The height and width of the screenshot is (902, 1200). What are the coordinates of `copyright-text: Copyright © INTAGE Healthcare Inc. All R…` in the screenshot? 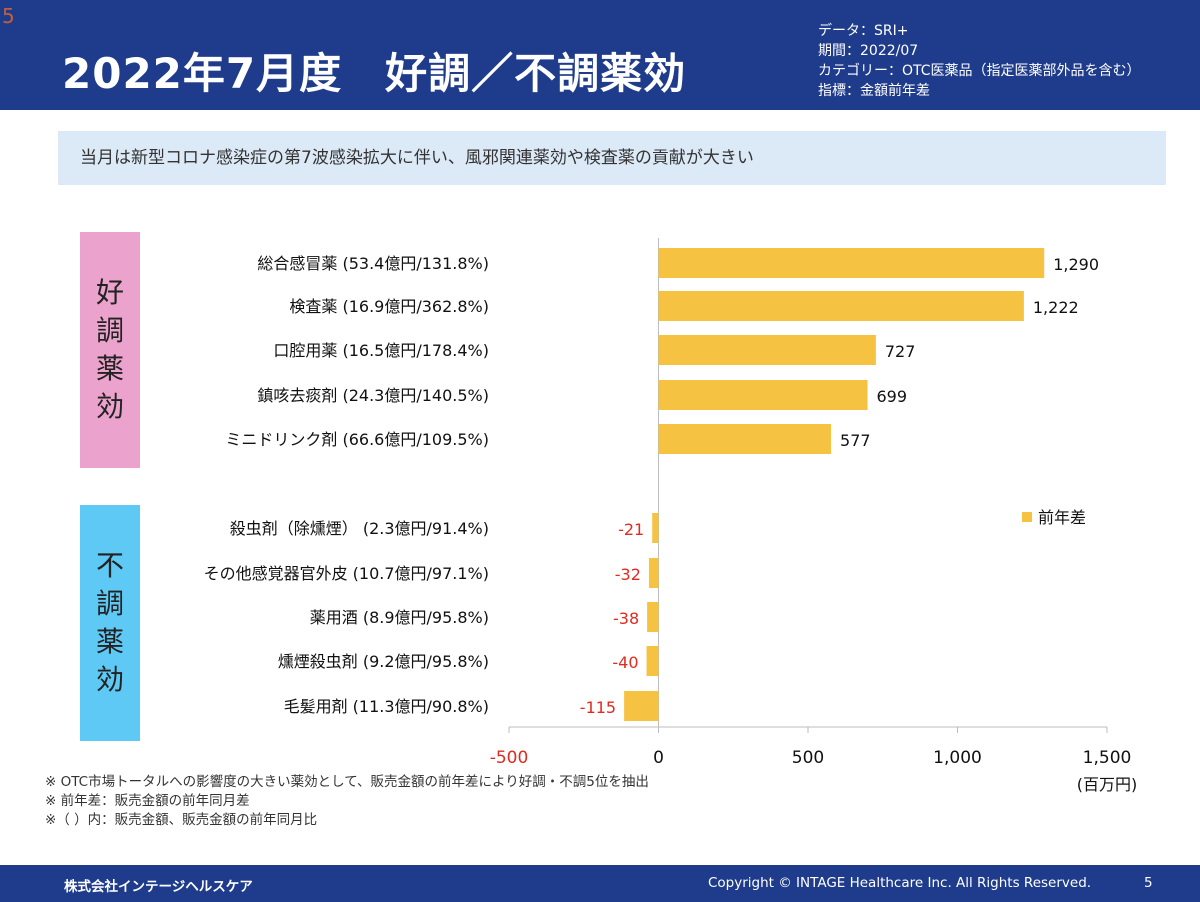 It's located at (900, 883).